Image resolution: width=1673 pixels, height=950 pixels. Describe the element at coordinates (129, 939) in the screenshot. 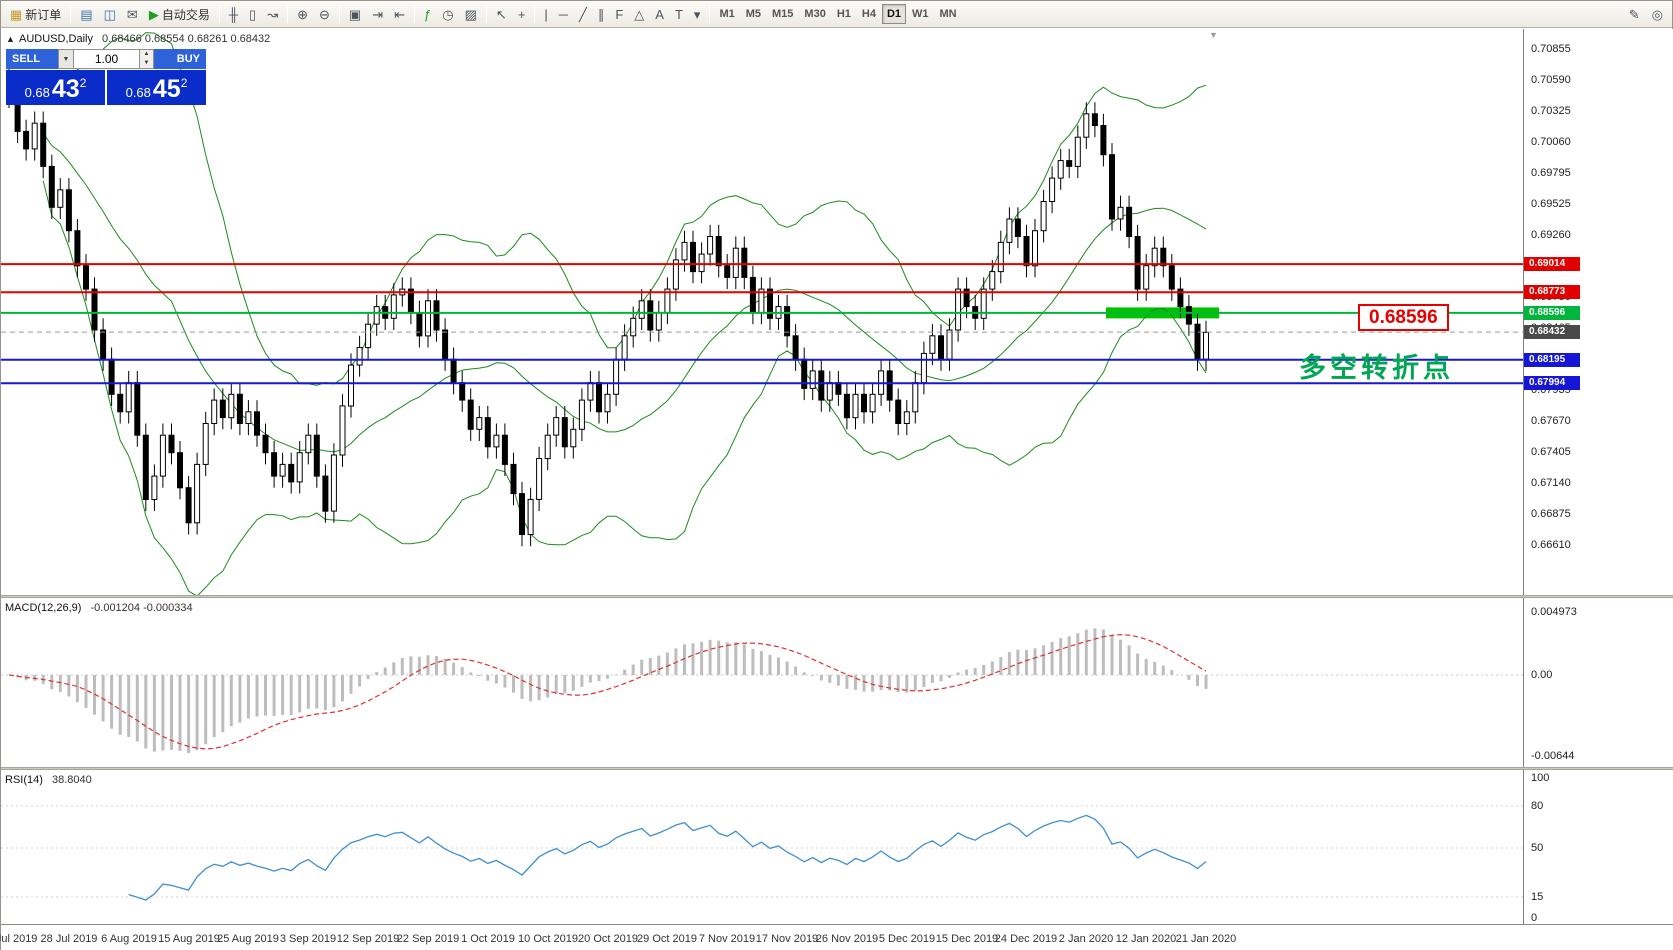

I see `date-tick-label: 6 Aug 2019` at that location.